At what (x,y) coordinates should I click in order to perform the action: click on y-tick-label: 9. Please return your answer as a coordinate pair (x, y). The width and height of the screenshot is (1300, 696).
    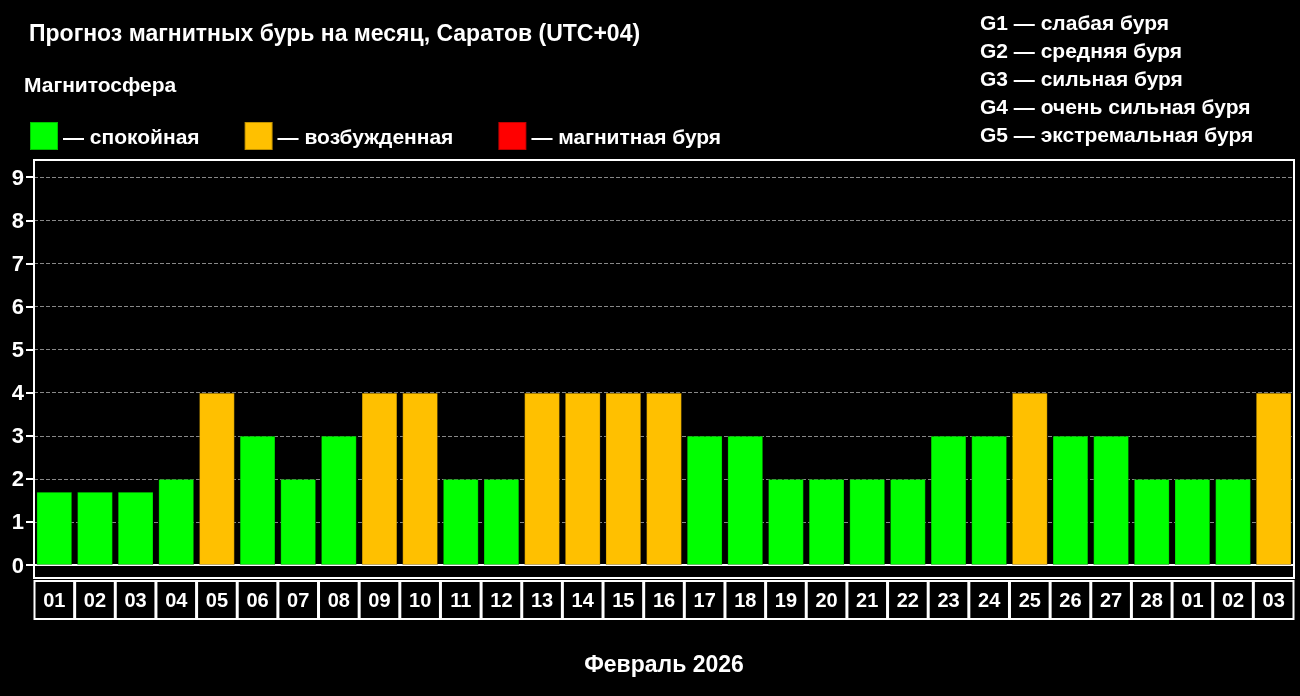
    Looking at the image, I should click on (17, 177).